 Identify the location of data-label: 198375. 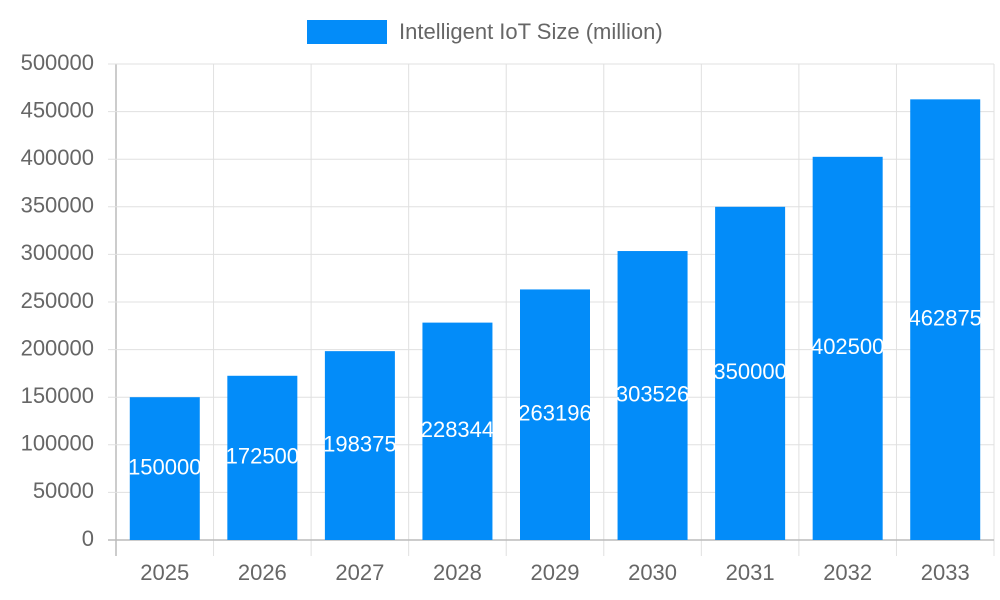
(359, 443).